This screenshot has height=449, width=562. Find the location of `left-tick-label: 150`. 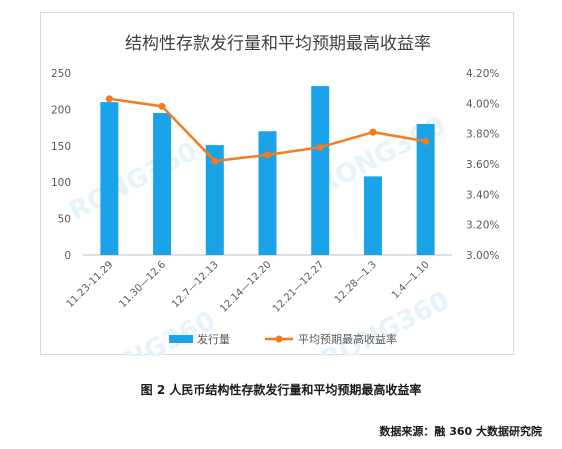

left-tick-label: 150 is located at coordinates (61, 147).